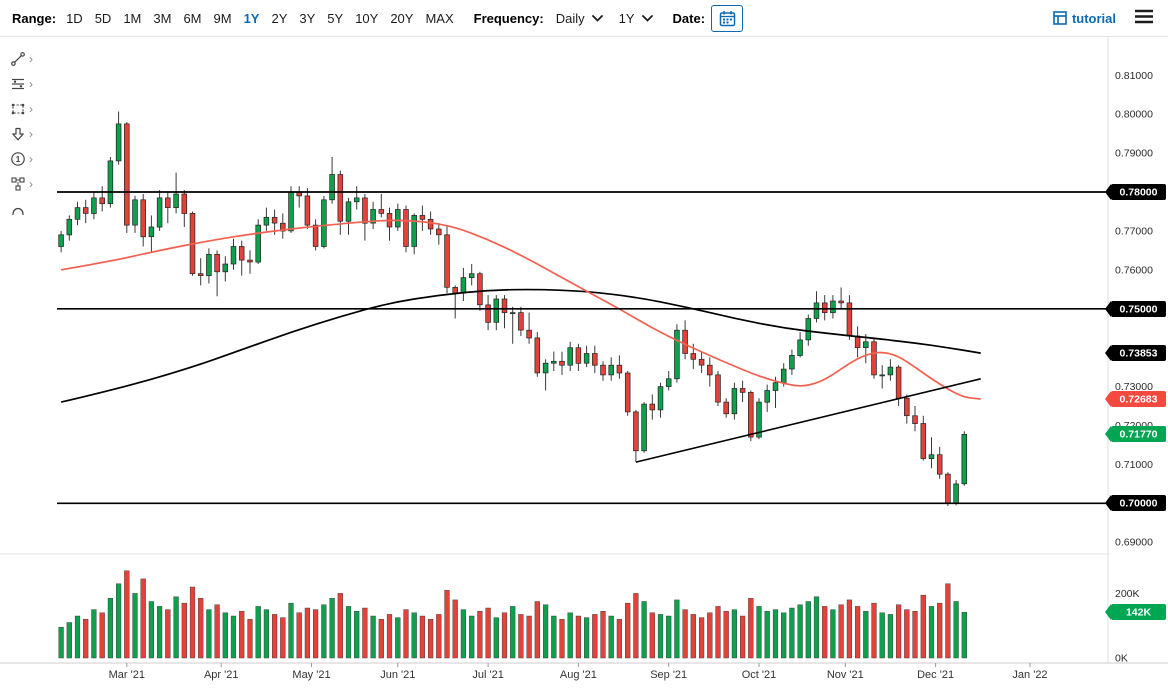  What do you see at coordinates (1134, 115) in the screenshot?
I see `y-axis-label: 0.80000` at bounding box center [1134, 115].